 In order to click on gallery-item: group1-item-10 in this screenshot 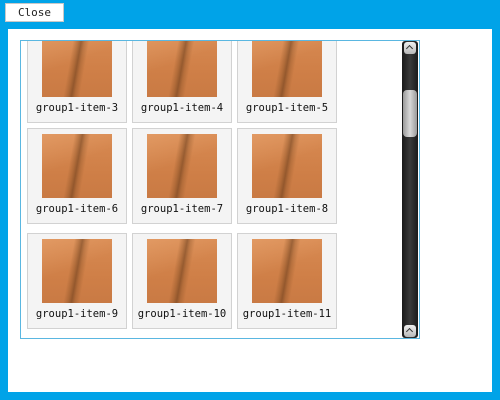, I will do `click(182, 281)`.